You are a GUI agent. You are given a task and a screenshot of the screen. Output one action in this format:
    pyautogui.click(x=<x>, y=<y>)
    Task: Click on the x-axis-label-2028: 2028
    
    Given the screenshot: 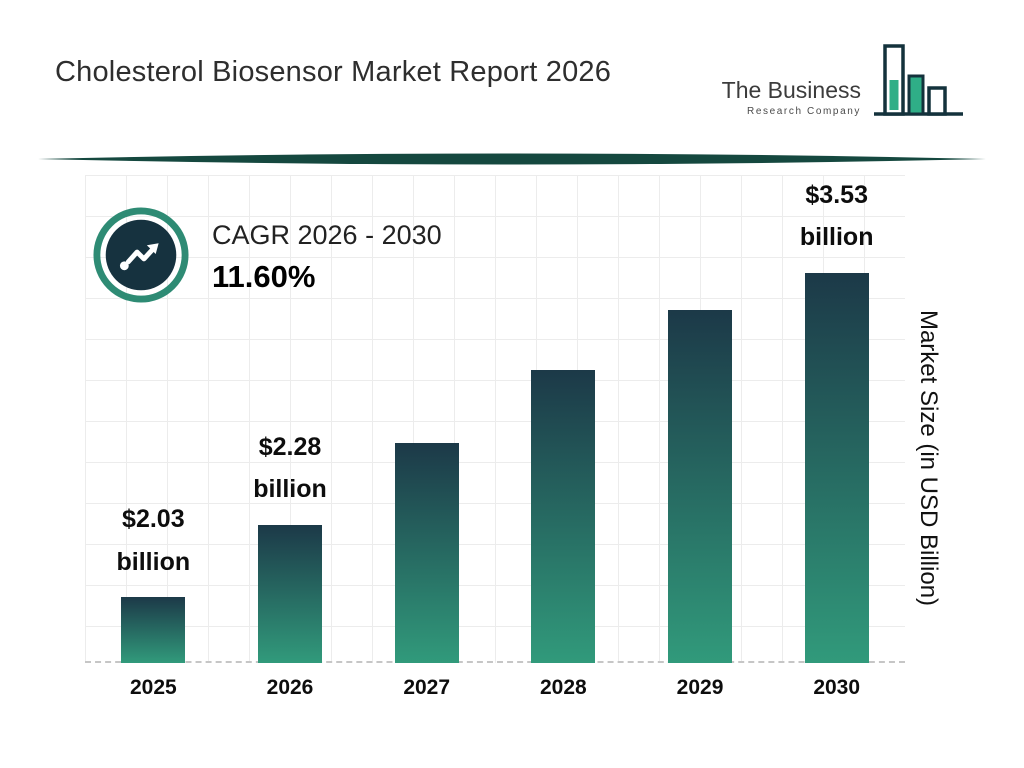 What is the action you would take?
    pyautogui.click(x=563, y=687)
    